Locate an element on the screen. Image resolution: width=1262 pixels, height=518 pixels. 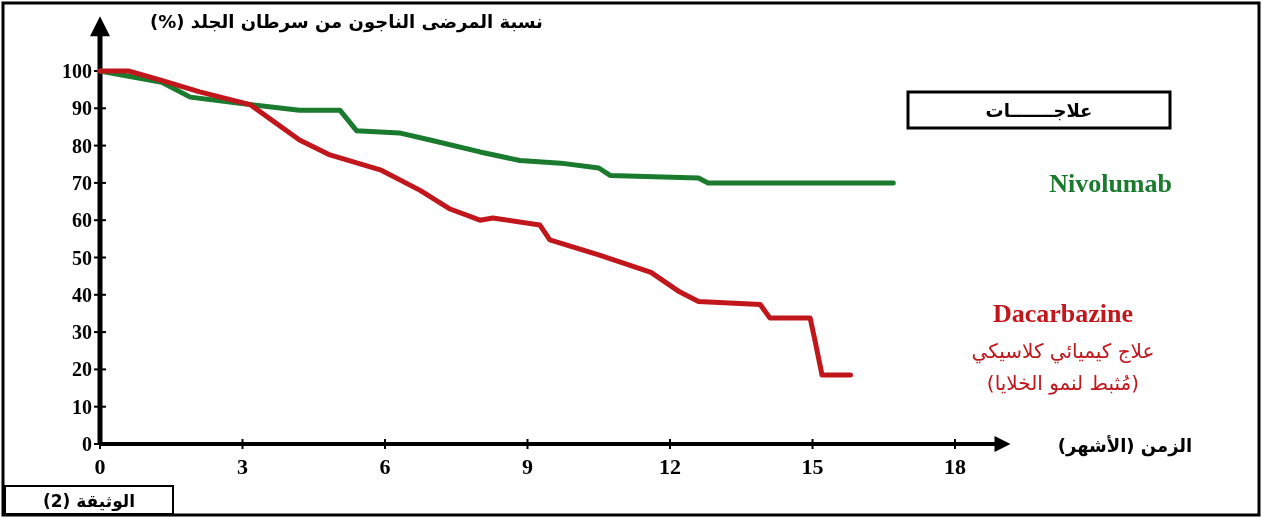
y-tick-label: 30 is located at coordinates (82, 332).